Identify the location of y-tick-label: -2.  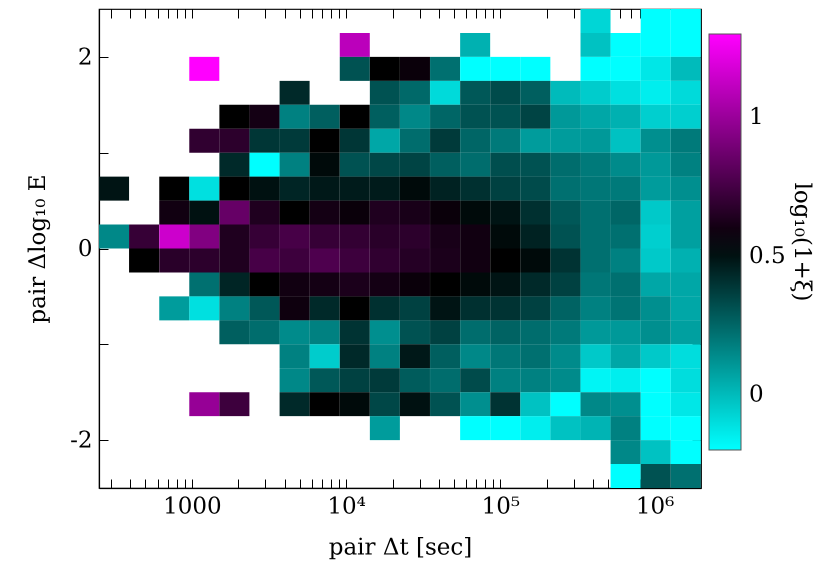
(81, 441).